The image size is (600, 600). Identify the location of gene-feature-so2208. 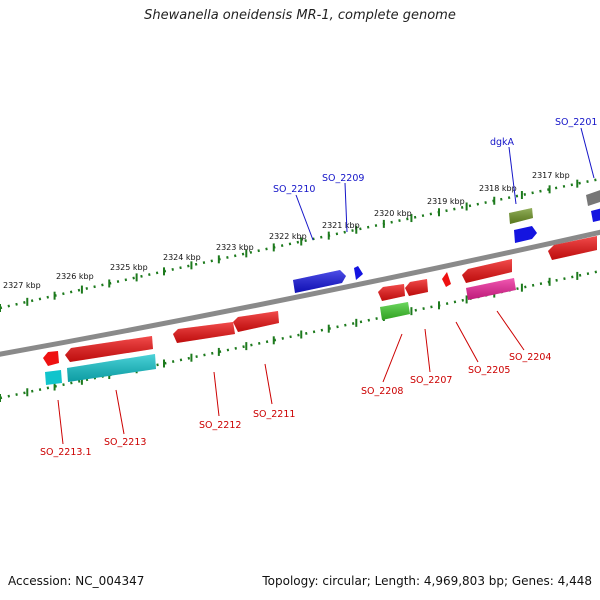
(394, 302).